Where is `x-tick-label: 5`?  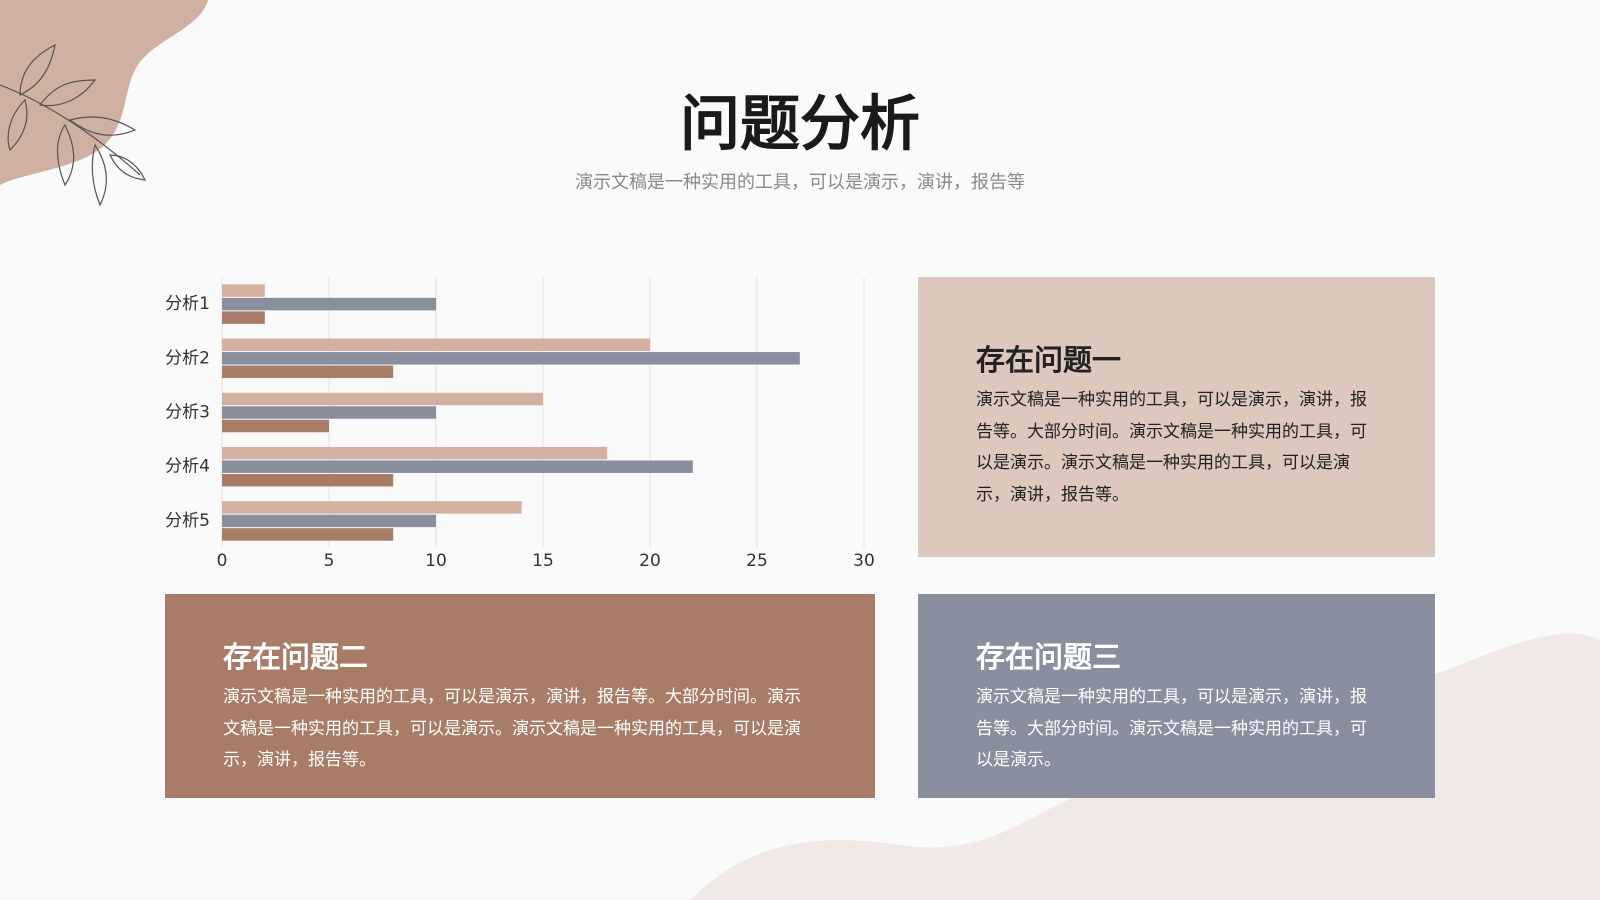
x-tick-label: 5 is located at coordinates (329, 561).